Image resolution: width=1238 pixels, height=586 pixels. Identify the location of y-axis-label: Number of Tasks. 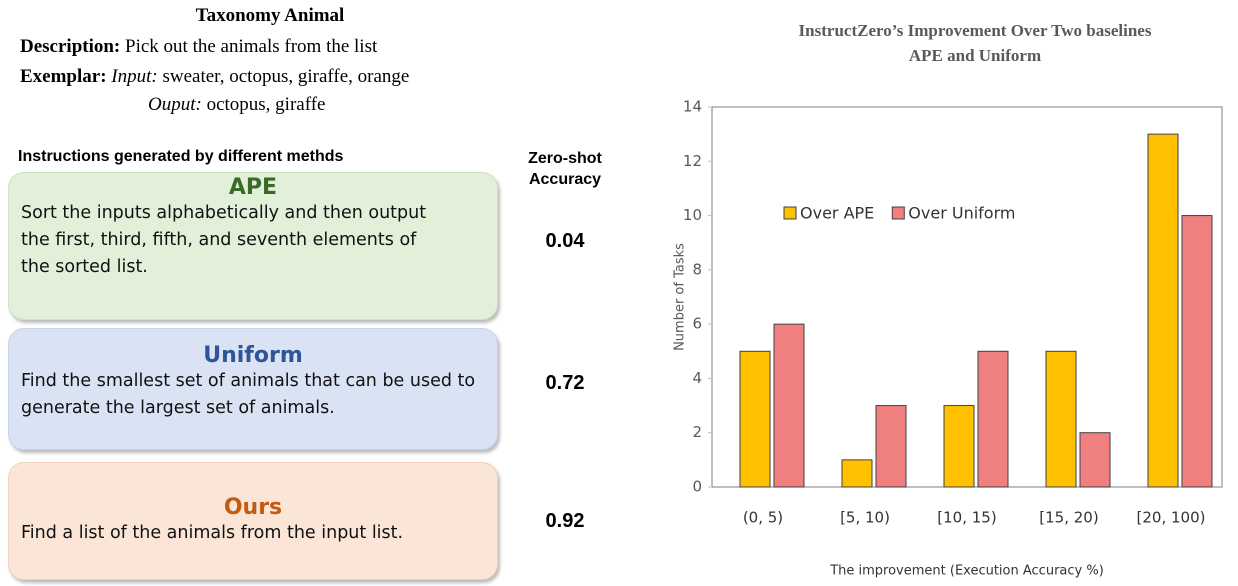
(680, 297).